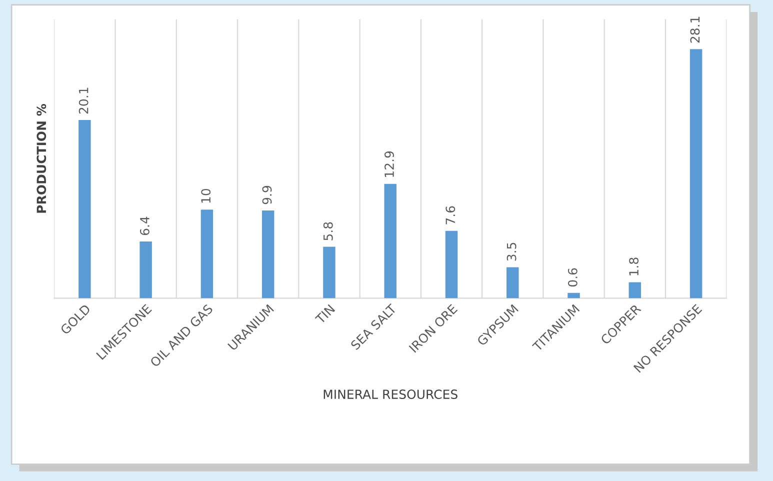 Image resolution: width=773 pixels, height=481 pixels. I want to click on data-label: 20.1, so click(83, 101).